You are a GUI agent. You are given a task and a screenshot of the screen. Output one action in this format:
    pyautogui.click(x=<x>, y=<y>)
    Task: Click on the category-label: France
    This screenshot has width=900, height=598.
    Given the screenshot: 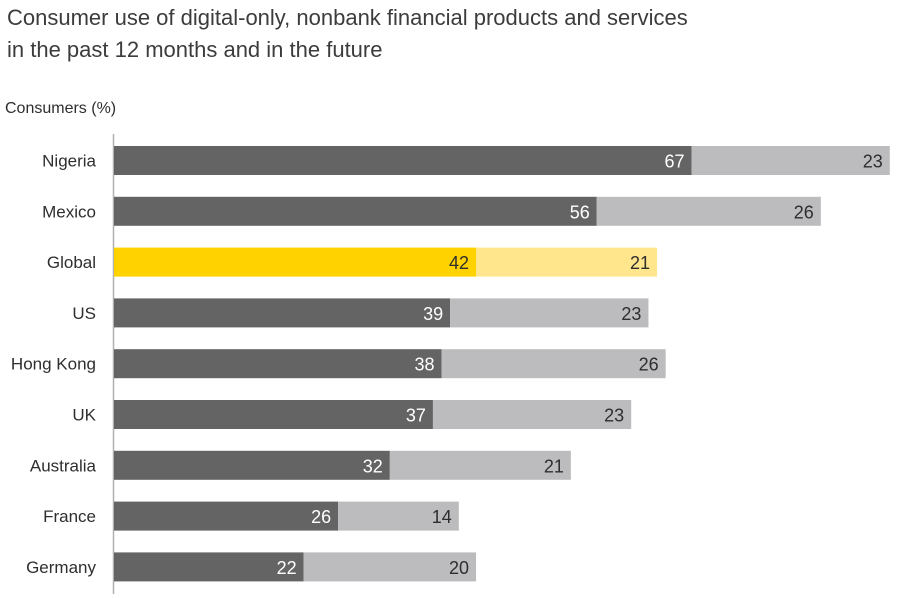 What is the action you would take?
    pyautogui.click(x=69, y=516)
    